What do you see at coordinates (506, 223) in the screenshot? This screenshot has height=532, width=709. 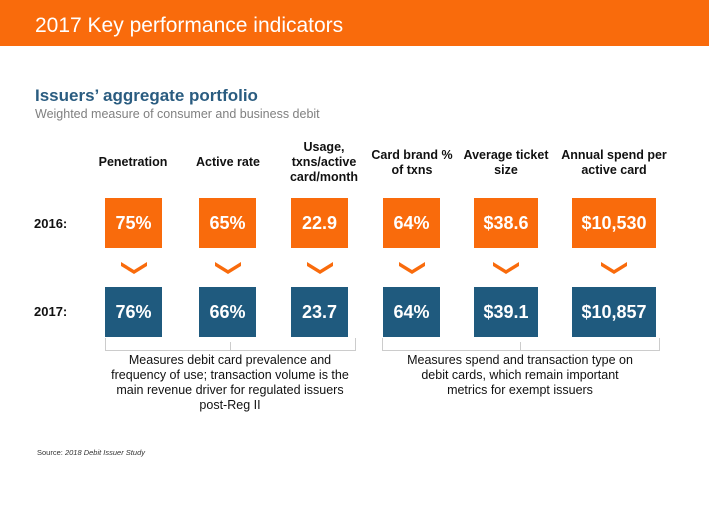 I see `kpi-2016-box: $38.6` at bounding box center [506, 223].